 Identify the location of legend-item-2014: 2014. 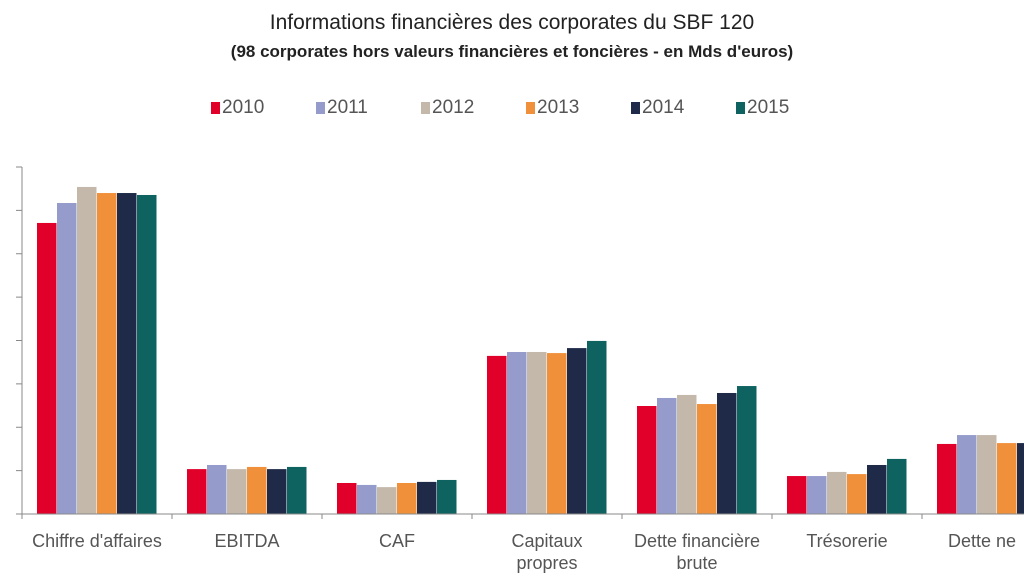
(657, 108).